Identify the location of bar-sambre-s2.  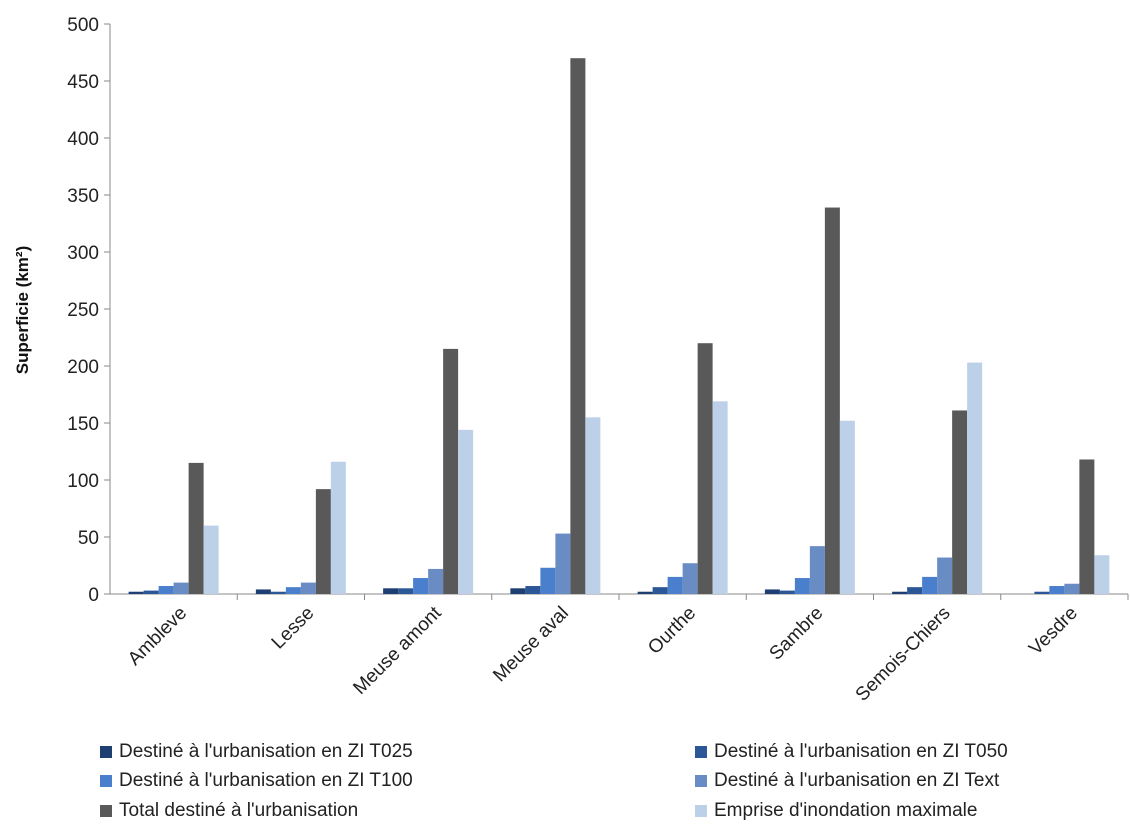
(787, 592).